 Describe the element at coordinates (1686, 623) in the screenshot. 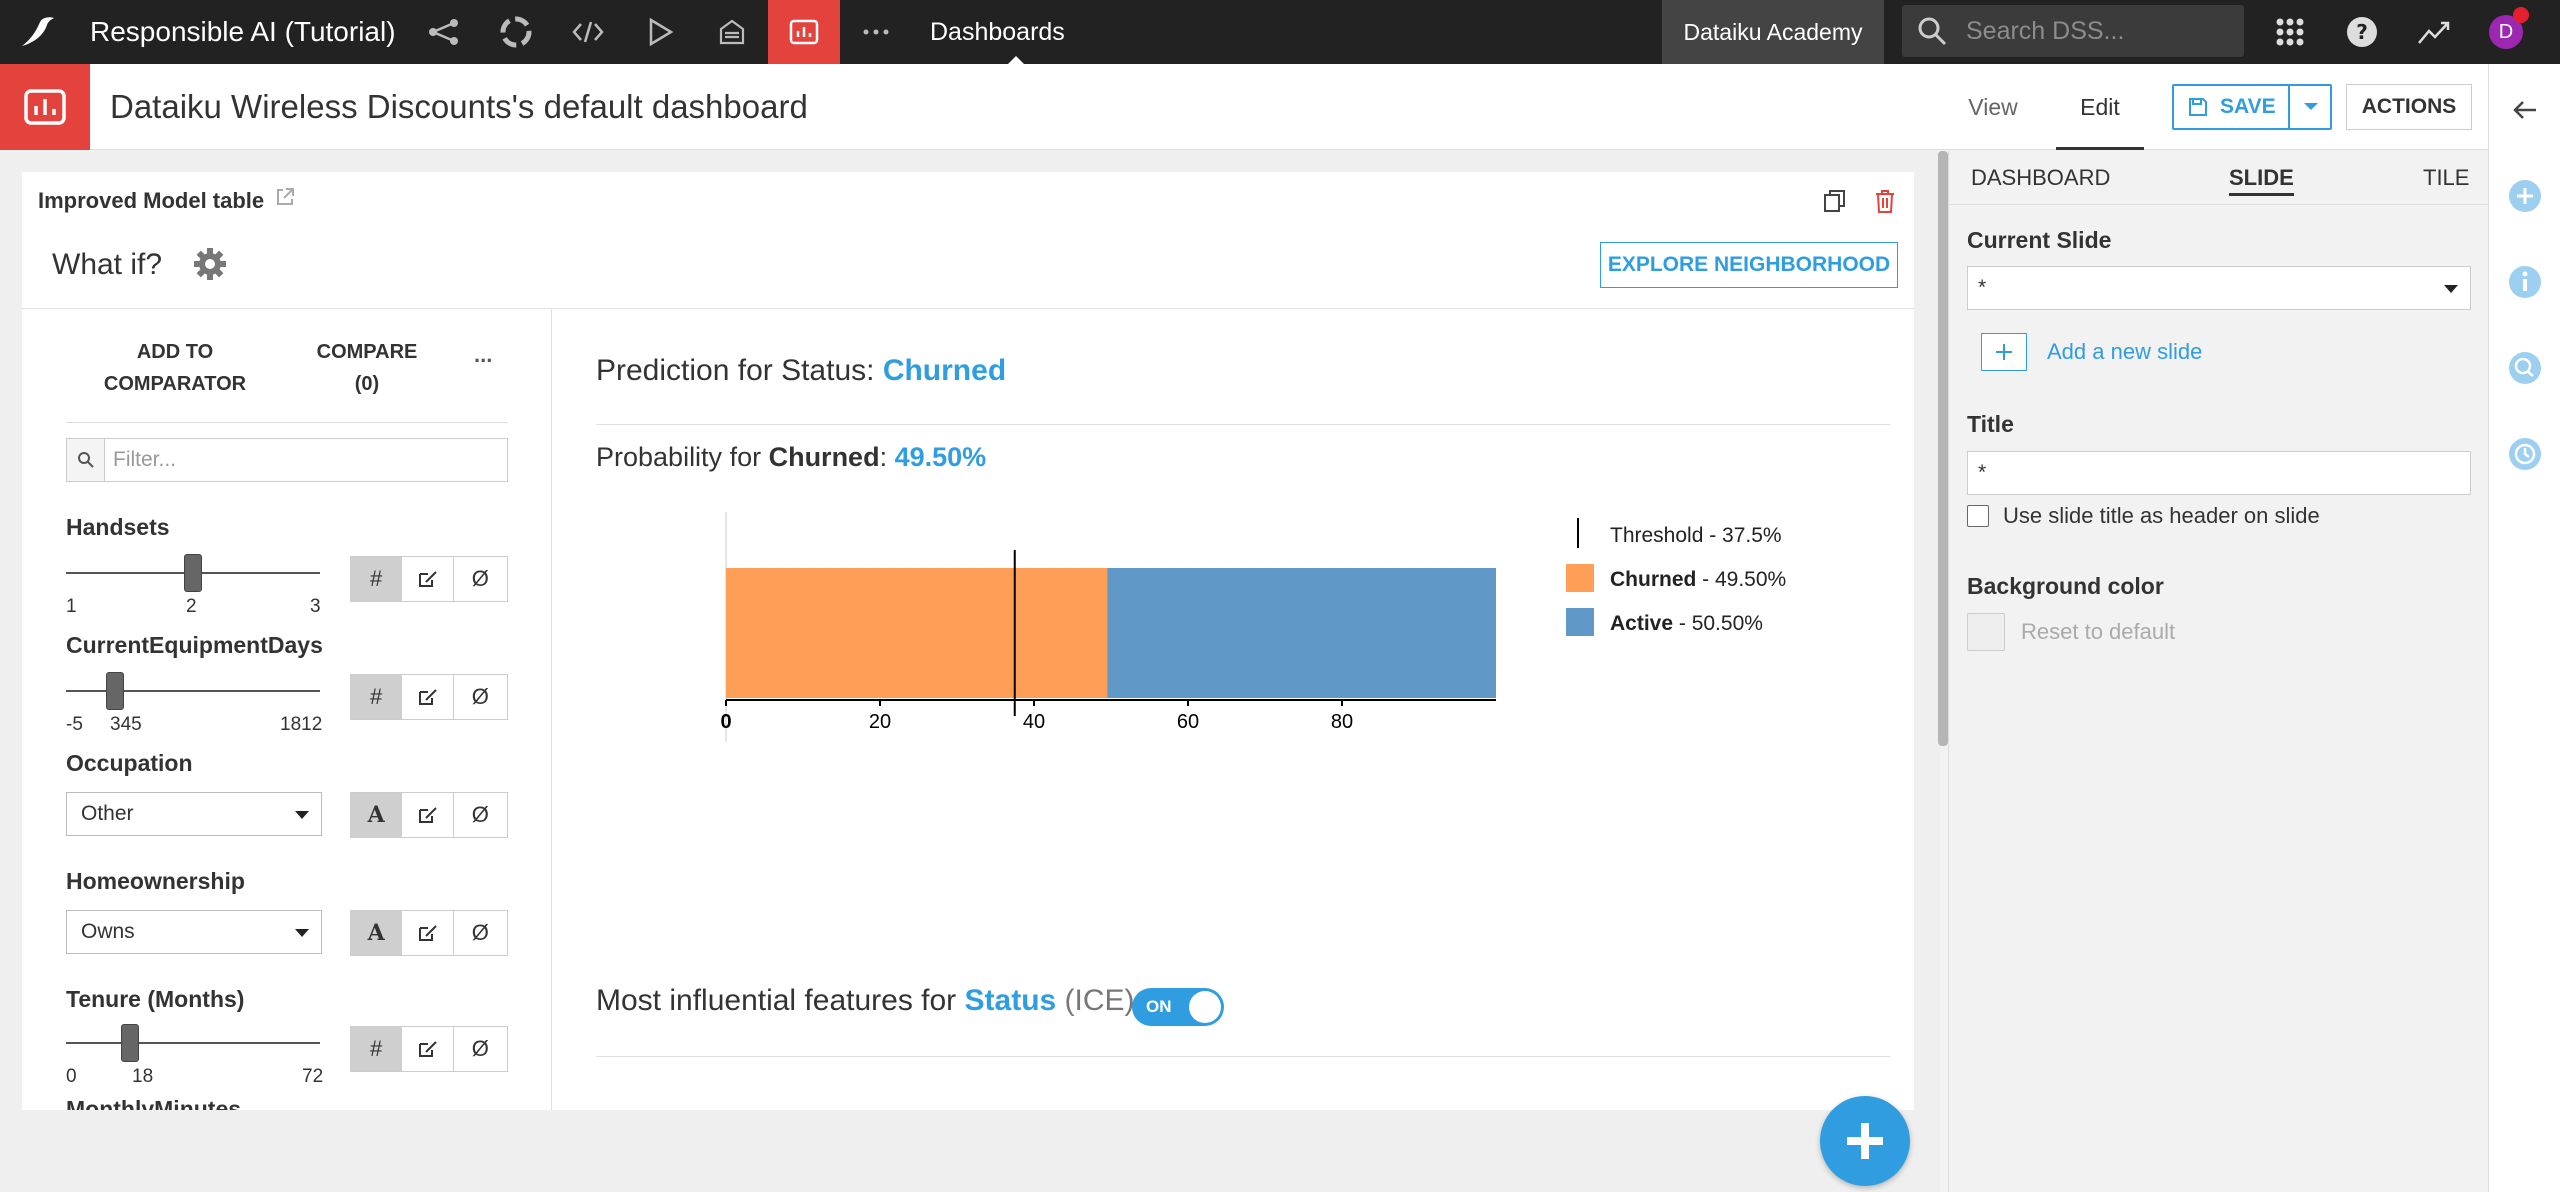

I see `legend-entry: Active - 50.50%` at that location.